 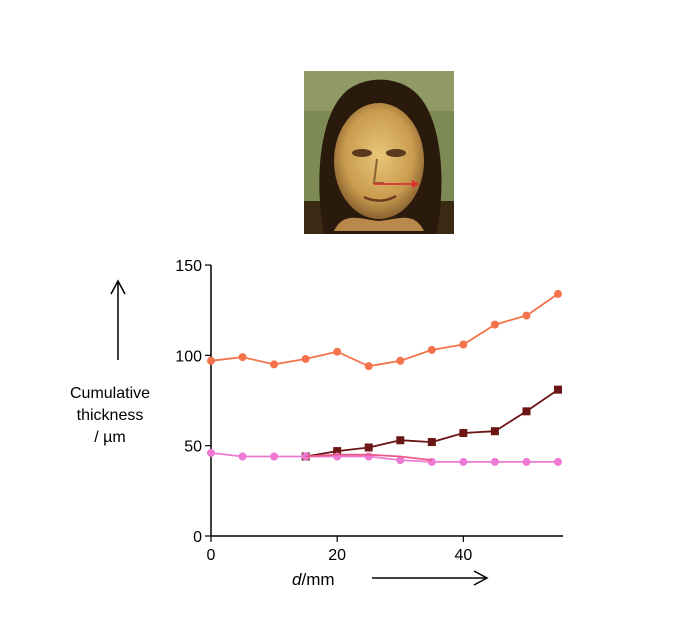 What do you see at coordinates (188, 266) in the screenshot?
I see `y-tick-label: 150` at bounding box center [188, 266].